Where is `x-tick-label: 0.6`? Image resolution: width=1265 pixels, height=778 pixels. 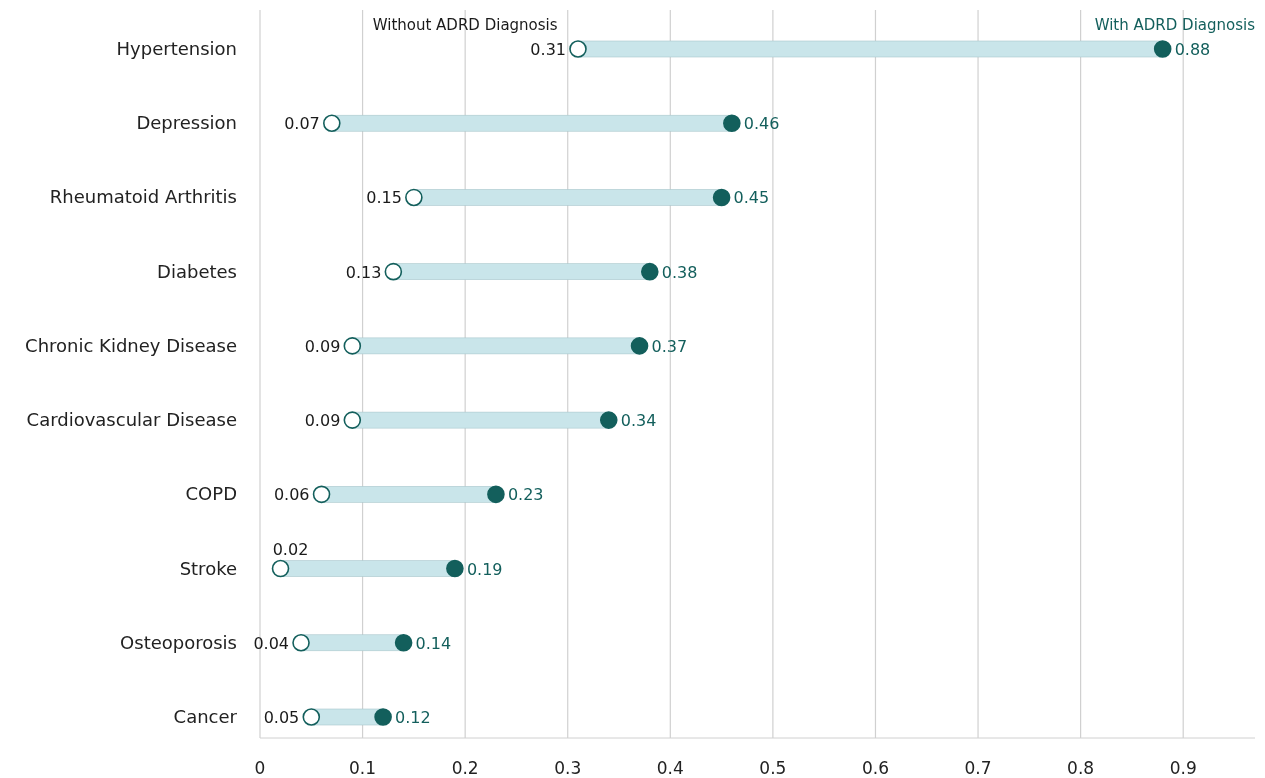
x-tick-label: 0.6 is located at coordinates (875, 768).